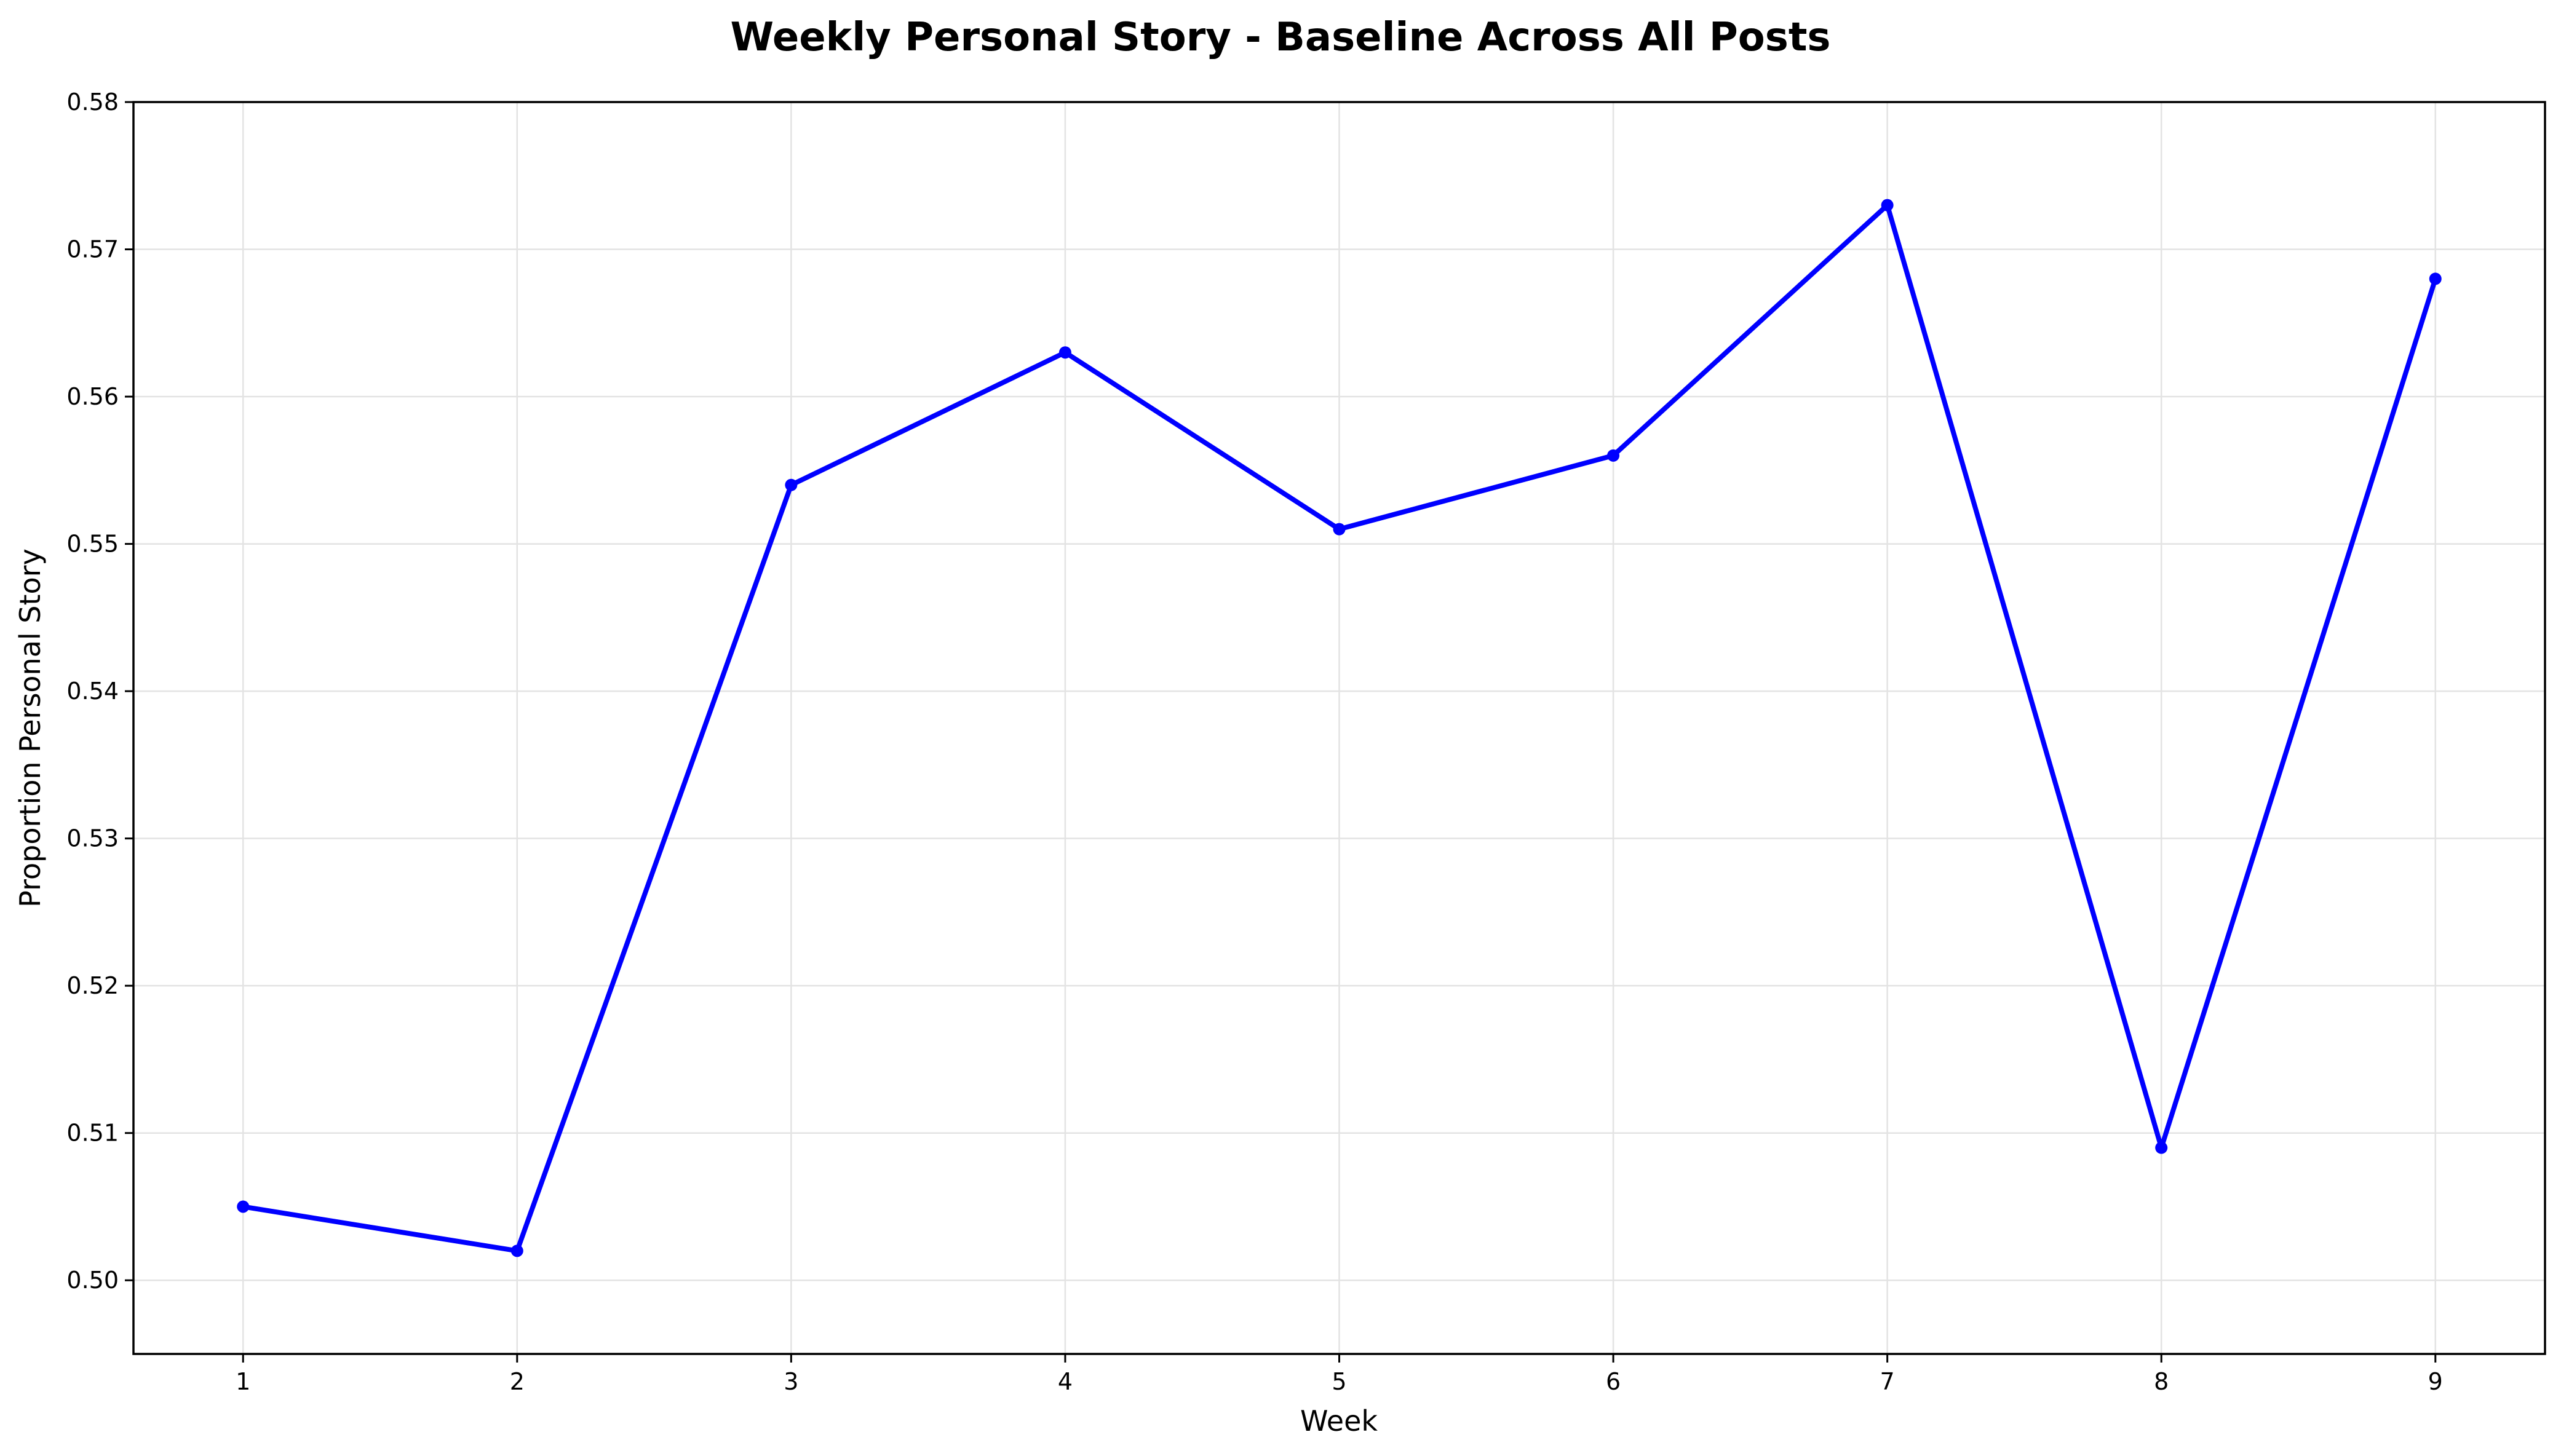  What do you see at coordinates (1614, 1382) in the screenshot?
I see `x-tick-label: 6` at bounding box center [1614, 1382].